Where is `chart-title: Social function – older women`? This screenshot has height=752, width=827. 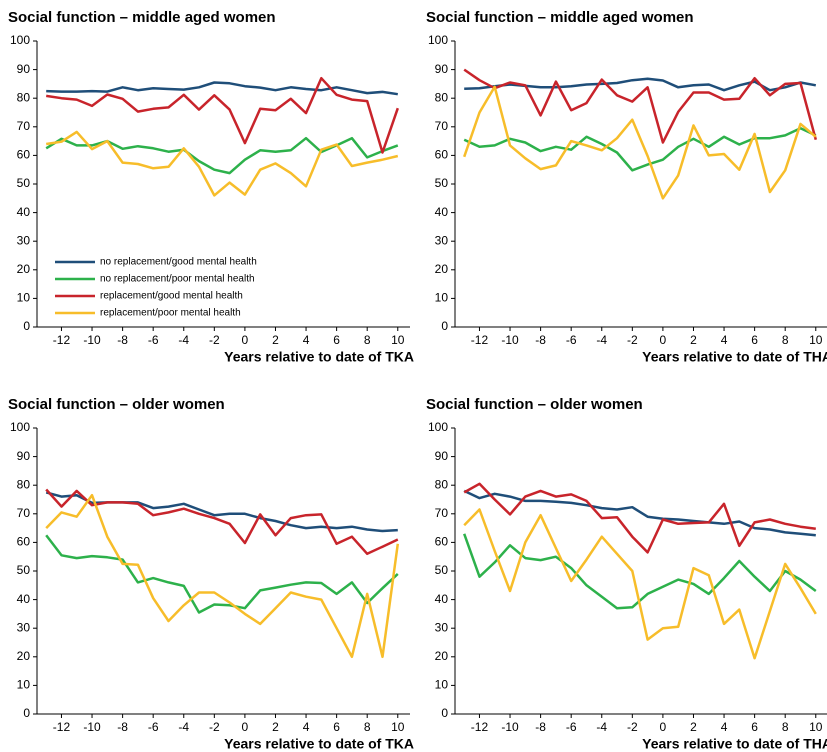
chart-title: Social function – older women is located at coordinates (534, 404).